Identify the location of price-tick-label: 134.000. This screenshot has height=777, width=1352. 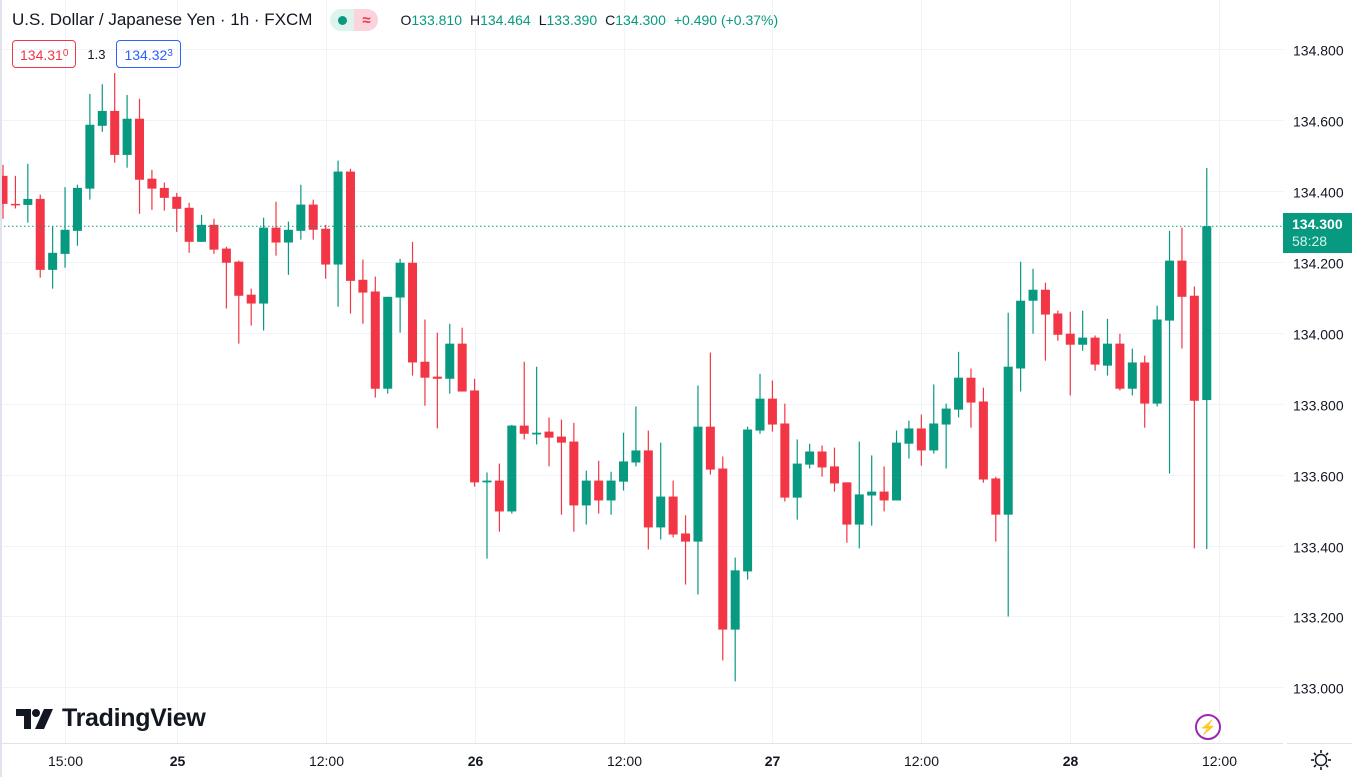
(1318, 335).